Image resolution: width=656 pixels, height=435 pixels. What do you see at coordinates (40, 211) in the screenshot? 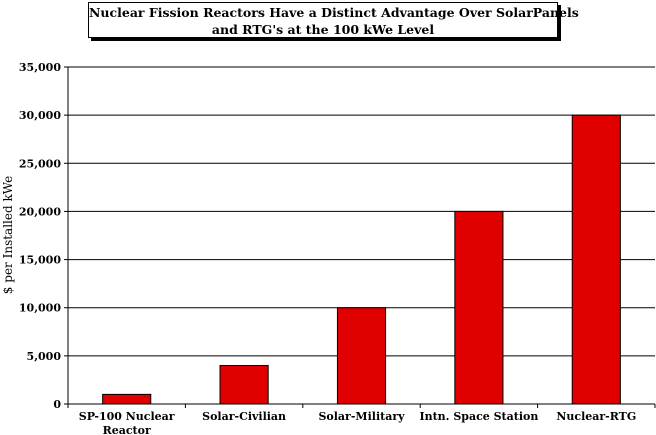
I see `y-tick-label: 20,000` at bounding box center [40, 211].